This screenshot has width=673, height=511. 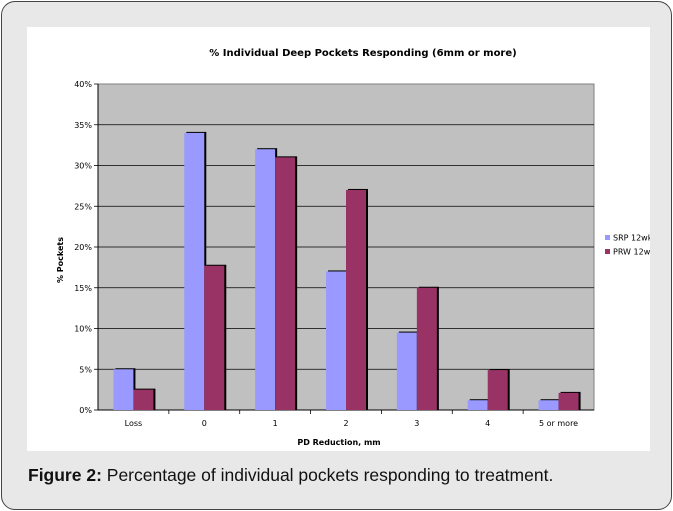 What do you see at coordinates (631, 252) in the screenshot?
I see `legend-entry: PRW 12wk` at bounding box center [631, 252].